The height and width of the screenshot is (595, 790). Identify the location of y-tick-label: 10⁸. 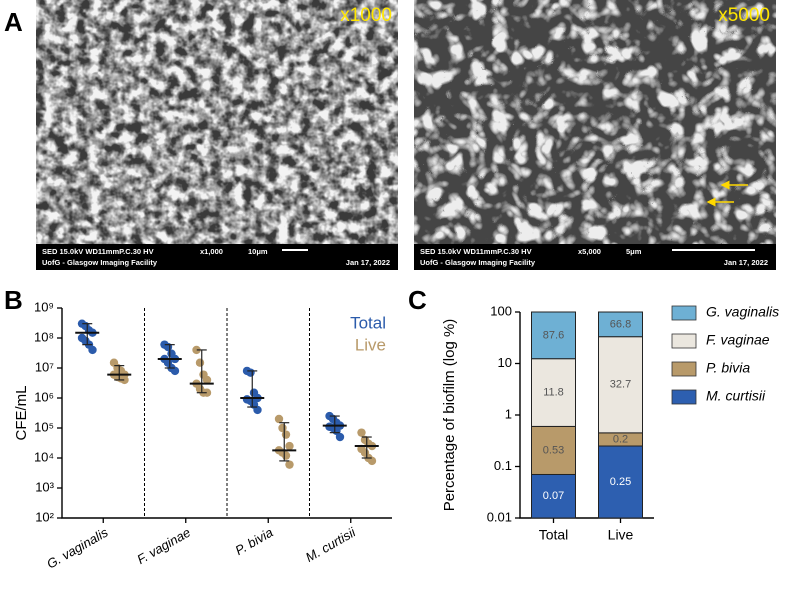
(44, 336).